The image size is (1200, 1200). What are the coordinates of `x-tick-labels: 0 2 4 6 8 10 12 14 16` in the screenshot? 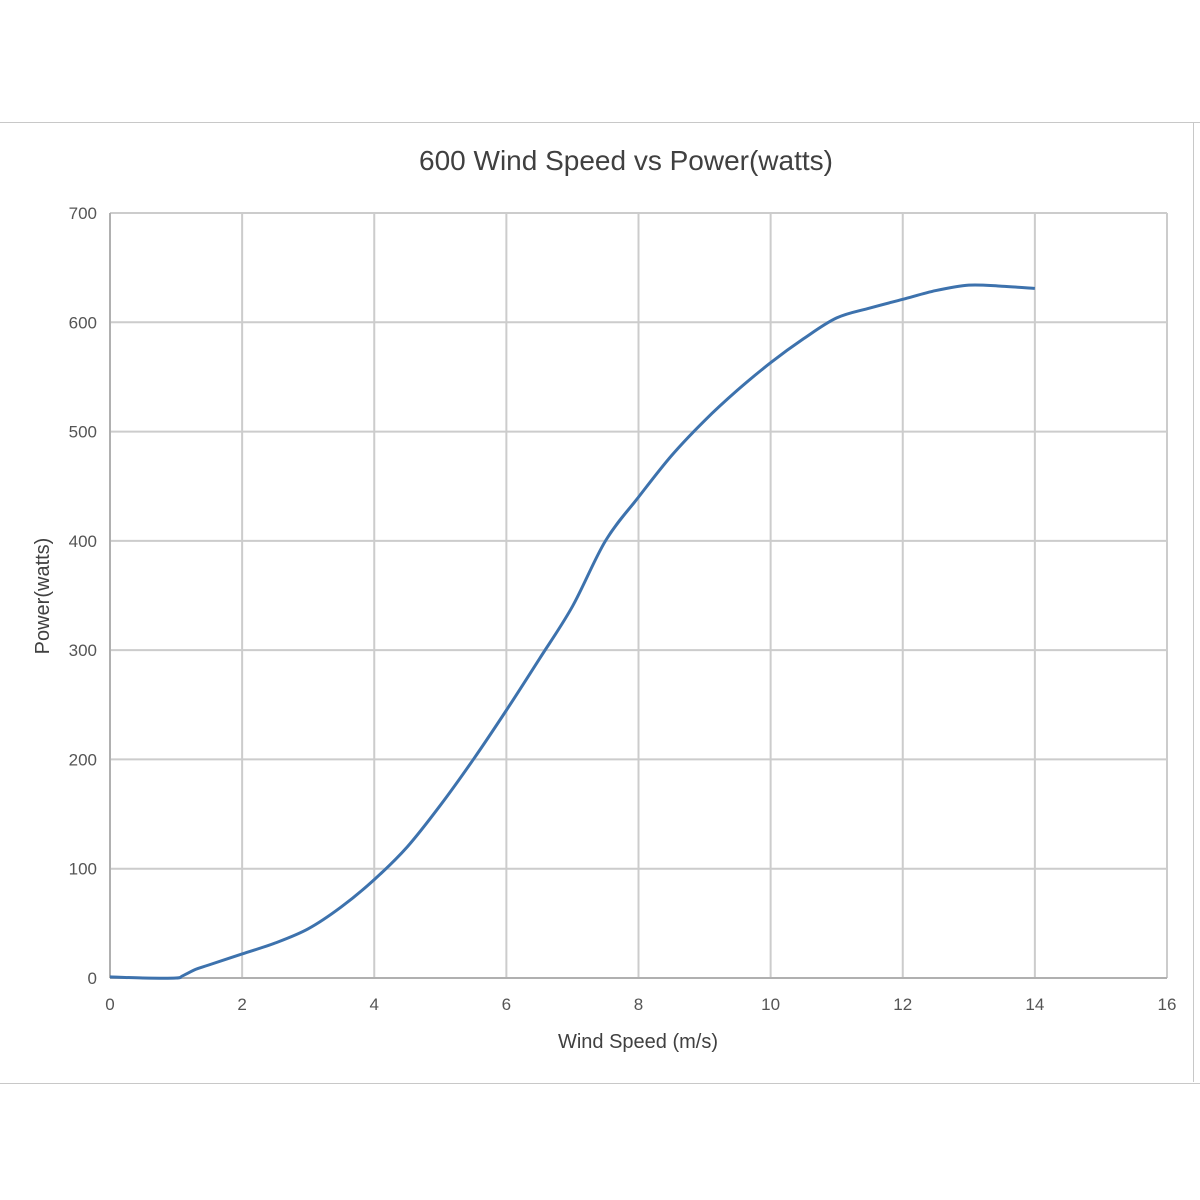 It's located at (640, 1004).